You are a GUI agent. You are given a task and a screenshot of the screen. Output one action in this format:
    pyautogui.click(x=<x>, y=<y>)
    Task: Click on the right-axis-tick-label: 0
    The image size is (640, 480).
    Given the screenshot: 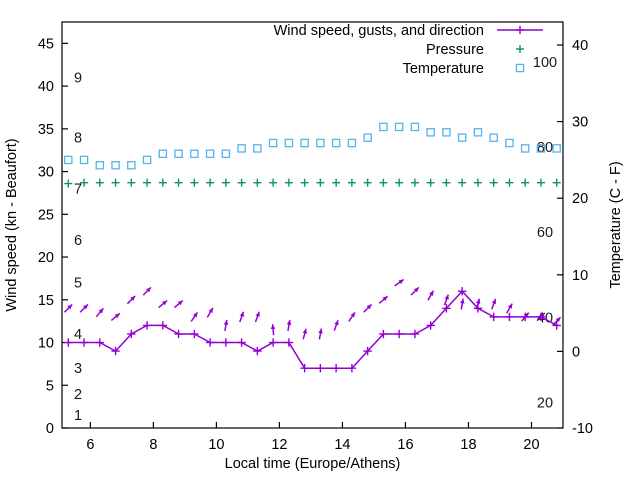 What is the action you would take?
    pyautogui.click(x=576, y=352)
    